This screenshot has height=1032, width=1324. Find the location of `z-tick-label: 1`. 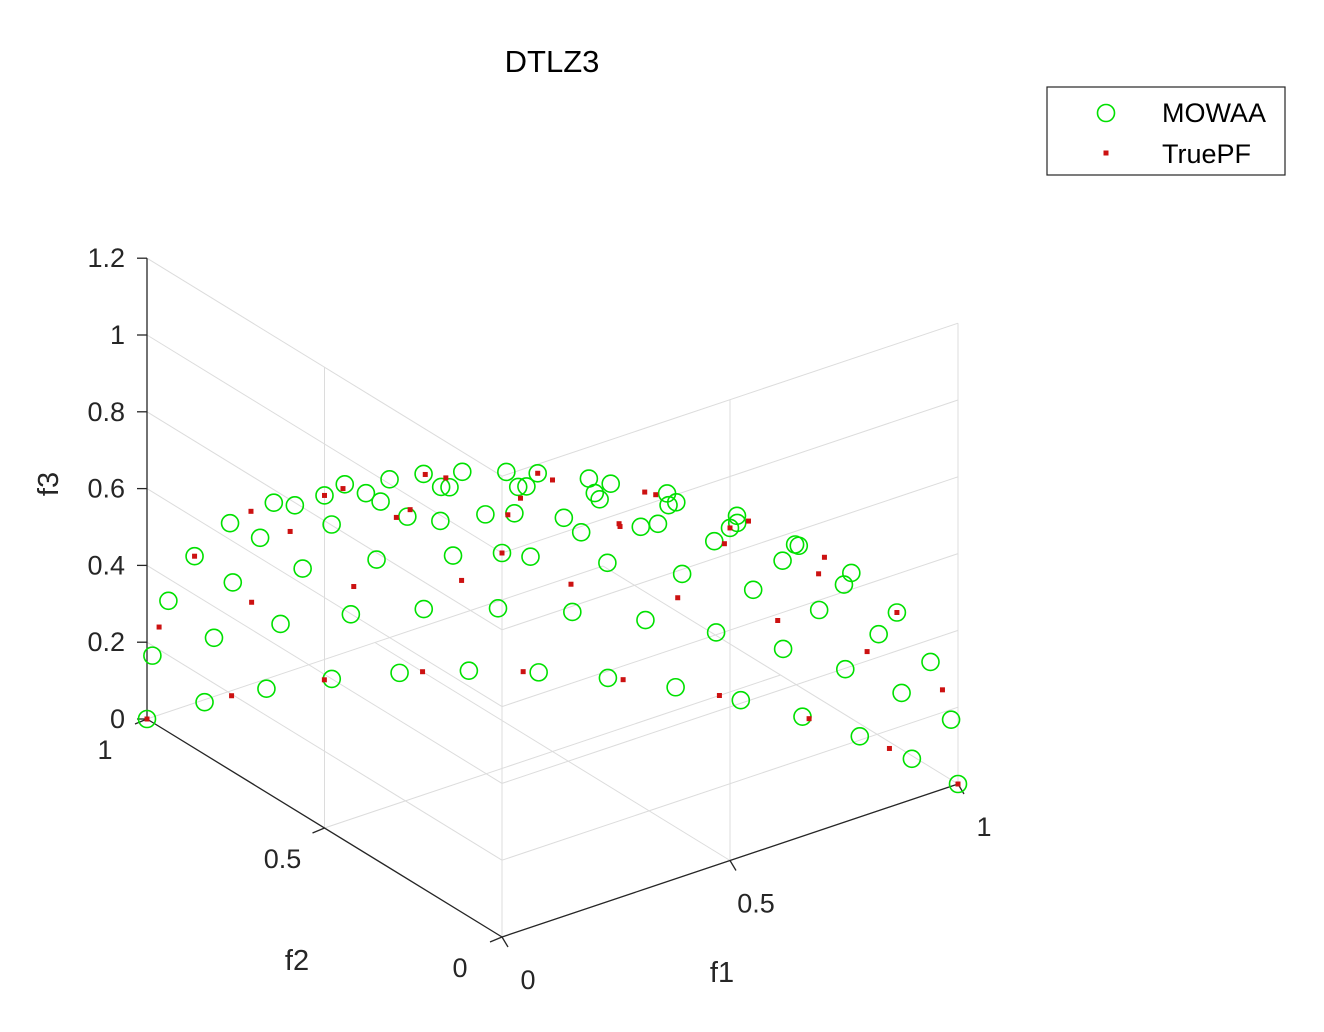

z-tick-label: 1 is located at coordinates (117, 335).